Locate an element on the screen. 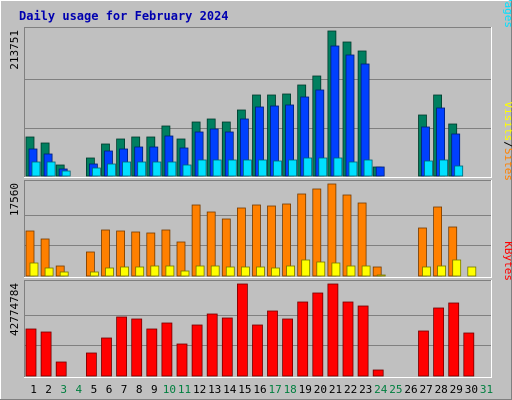 The height and width of the screenshot is (400, 512). day-label-27: 27 is located at coordinates (425, 389).